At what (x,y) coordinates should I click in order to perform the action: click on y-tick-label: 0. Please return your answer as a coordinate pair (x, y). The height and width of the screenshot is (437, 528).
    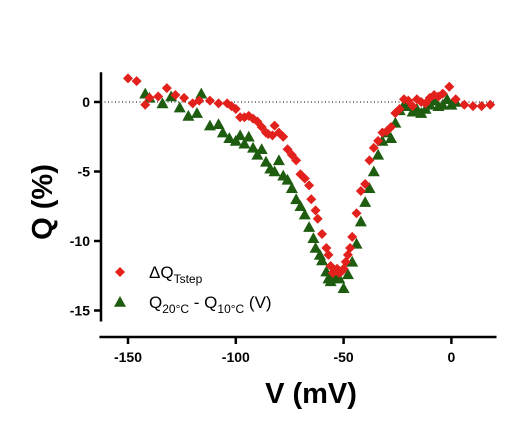
    Looking at the image, I should click on (86, 102).